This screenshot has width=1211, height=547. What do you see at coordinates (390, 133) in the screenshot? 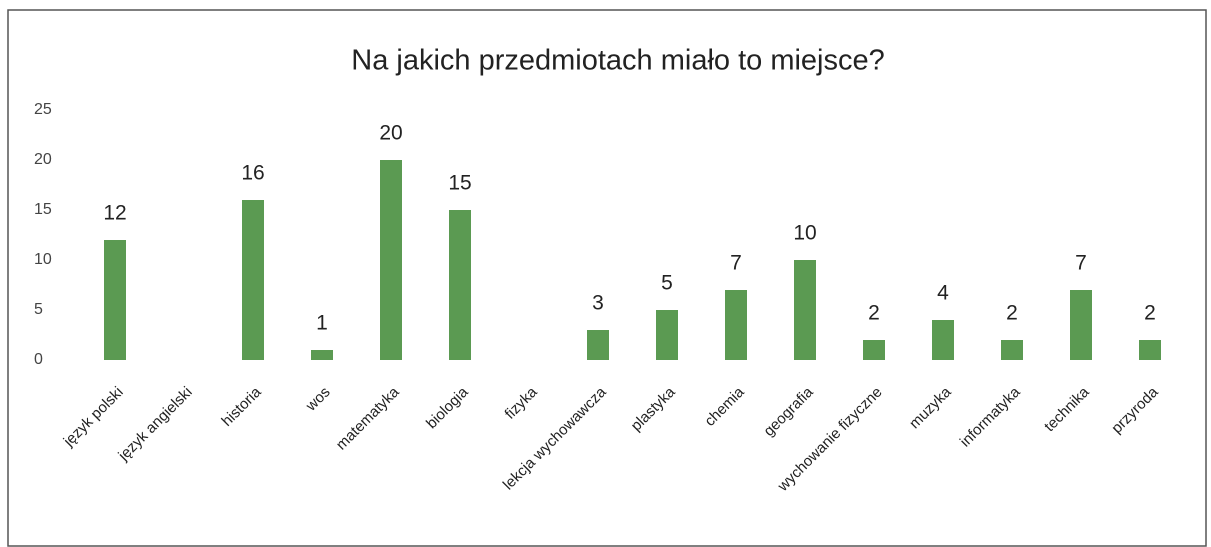
I see `data-label: 20` at bounding box center [390, 133].